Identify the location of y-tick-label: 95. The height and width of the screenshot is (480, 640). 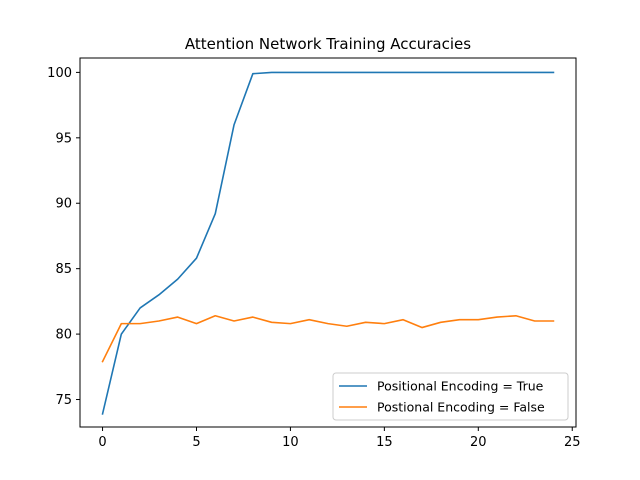
(63, 138).